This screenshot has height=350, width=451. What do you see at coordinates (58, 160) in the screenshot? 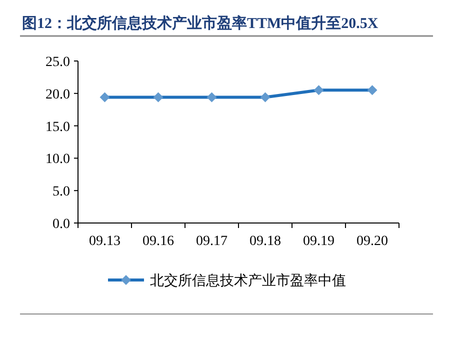
I see `y-tick-label: 10.0` at bounding box center [58, 160].